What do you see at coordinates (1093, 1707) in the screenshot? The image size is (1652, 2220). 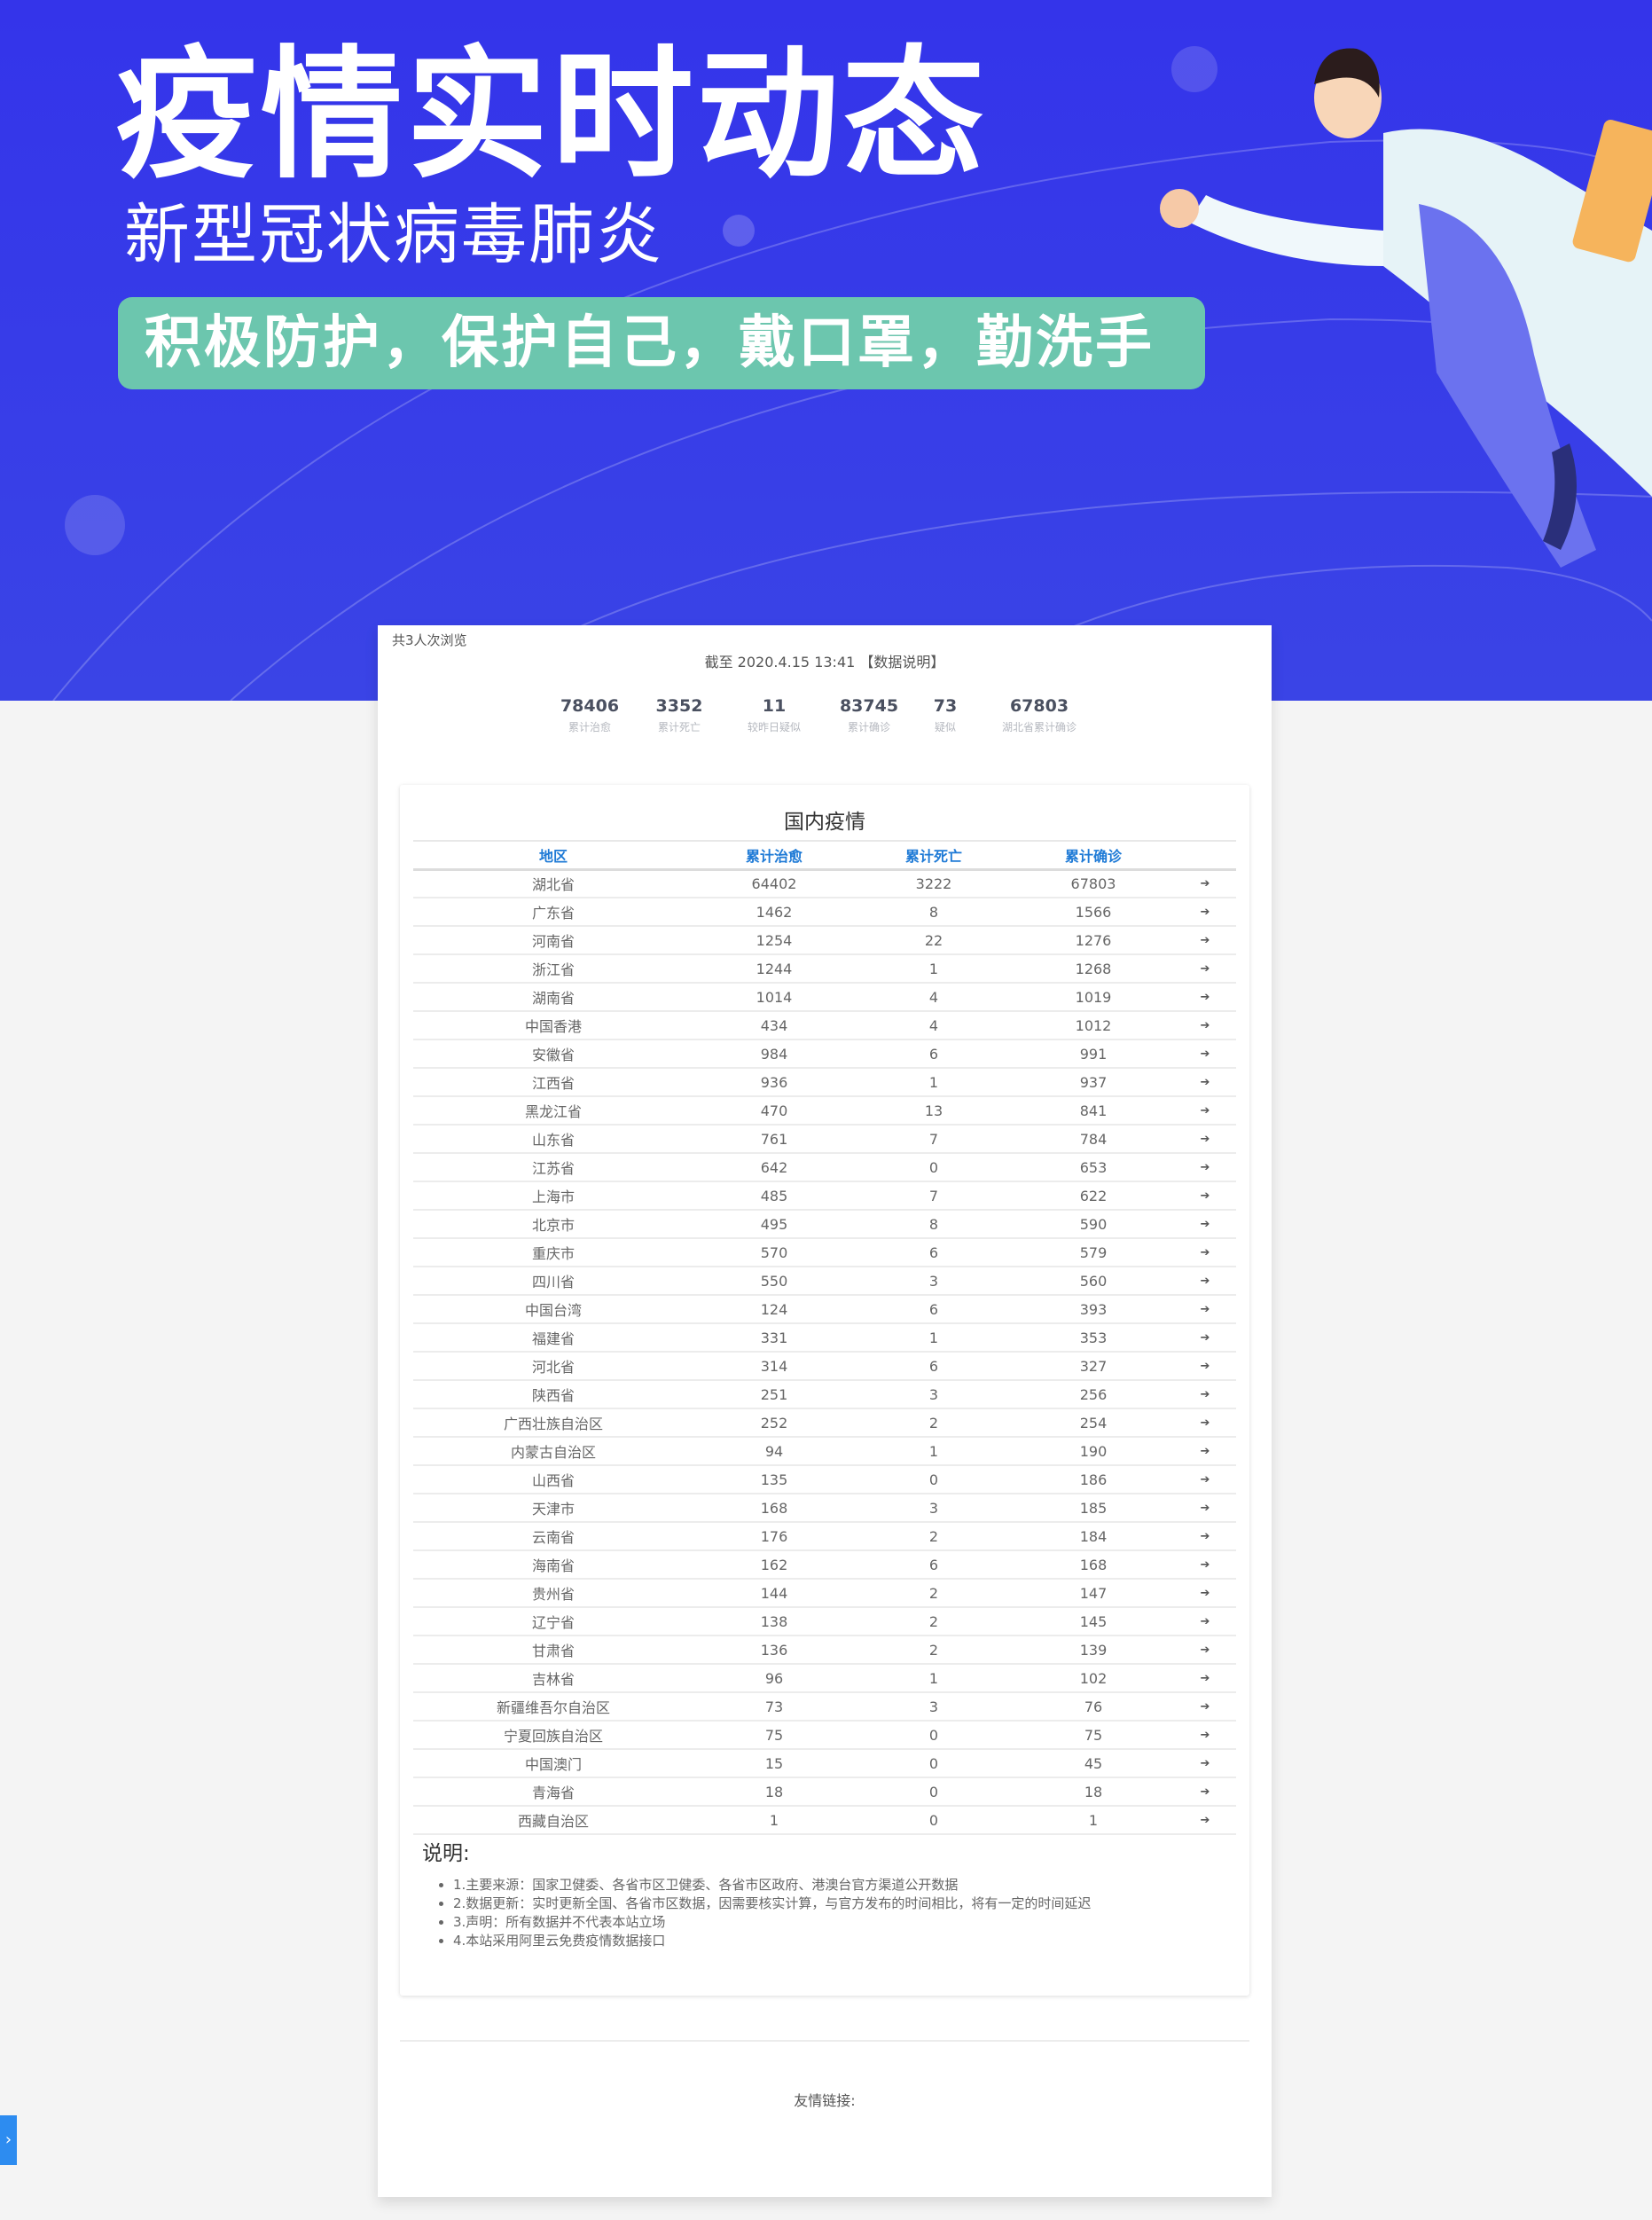 I see `confirmed-count: 76` at bounding box center [1093, 1707].